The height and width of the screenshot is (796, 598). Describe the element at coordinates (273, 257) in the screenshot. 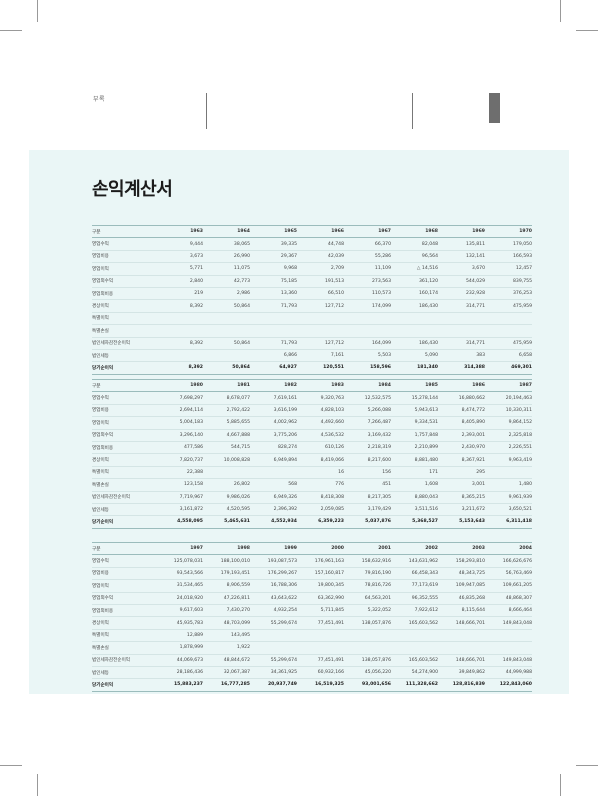

I see `table-cell: 29,367` at that location.